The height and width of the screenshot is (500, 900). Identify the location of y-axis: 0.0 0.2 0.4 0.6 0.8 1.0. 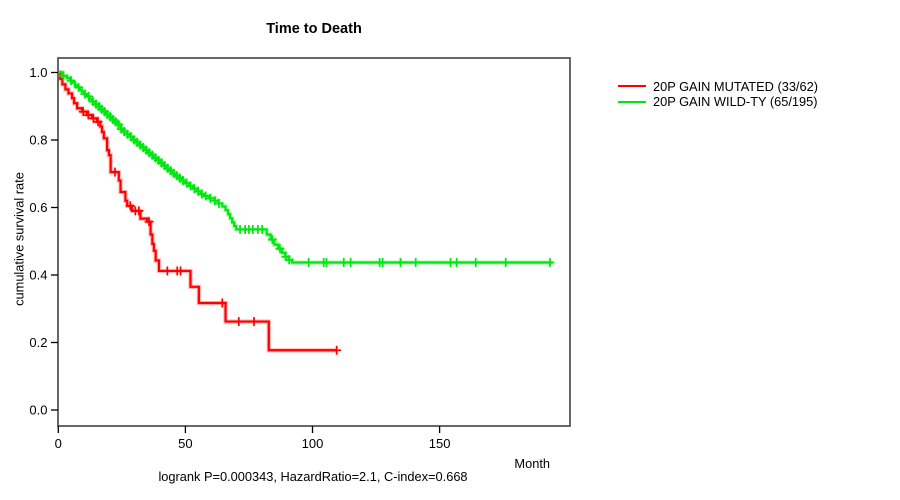
(43, 241).